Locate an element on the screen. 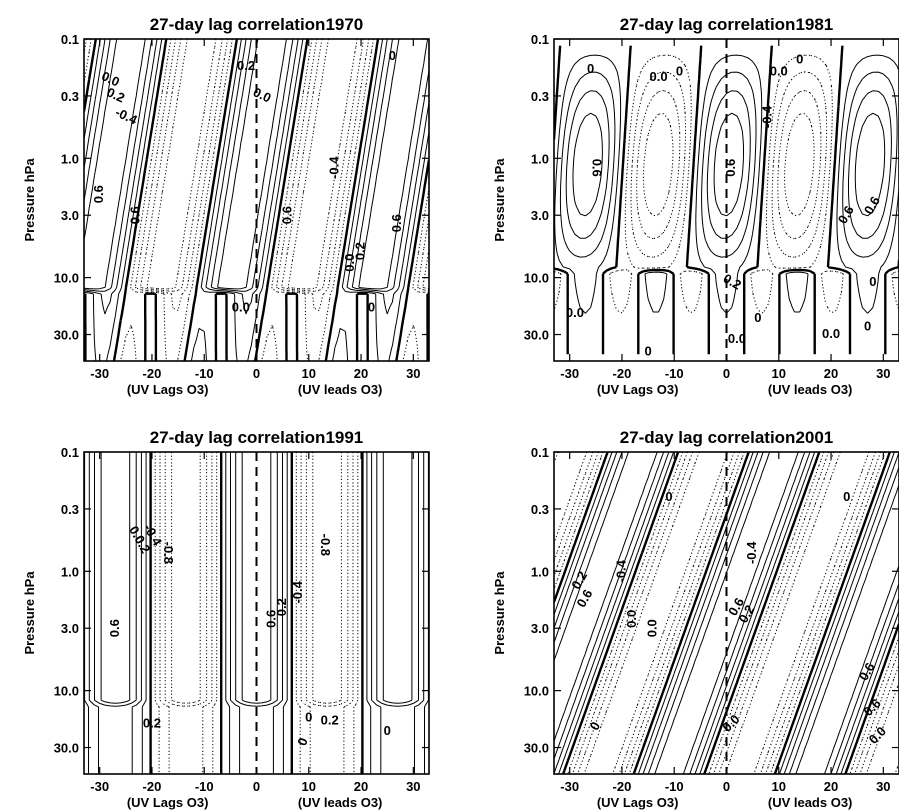  contour-label: -0.8 is located at coordinates (325, 545).